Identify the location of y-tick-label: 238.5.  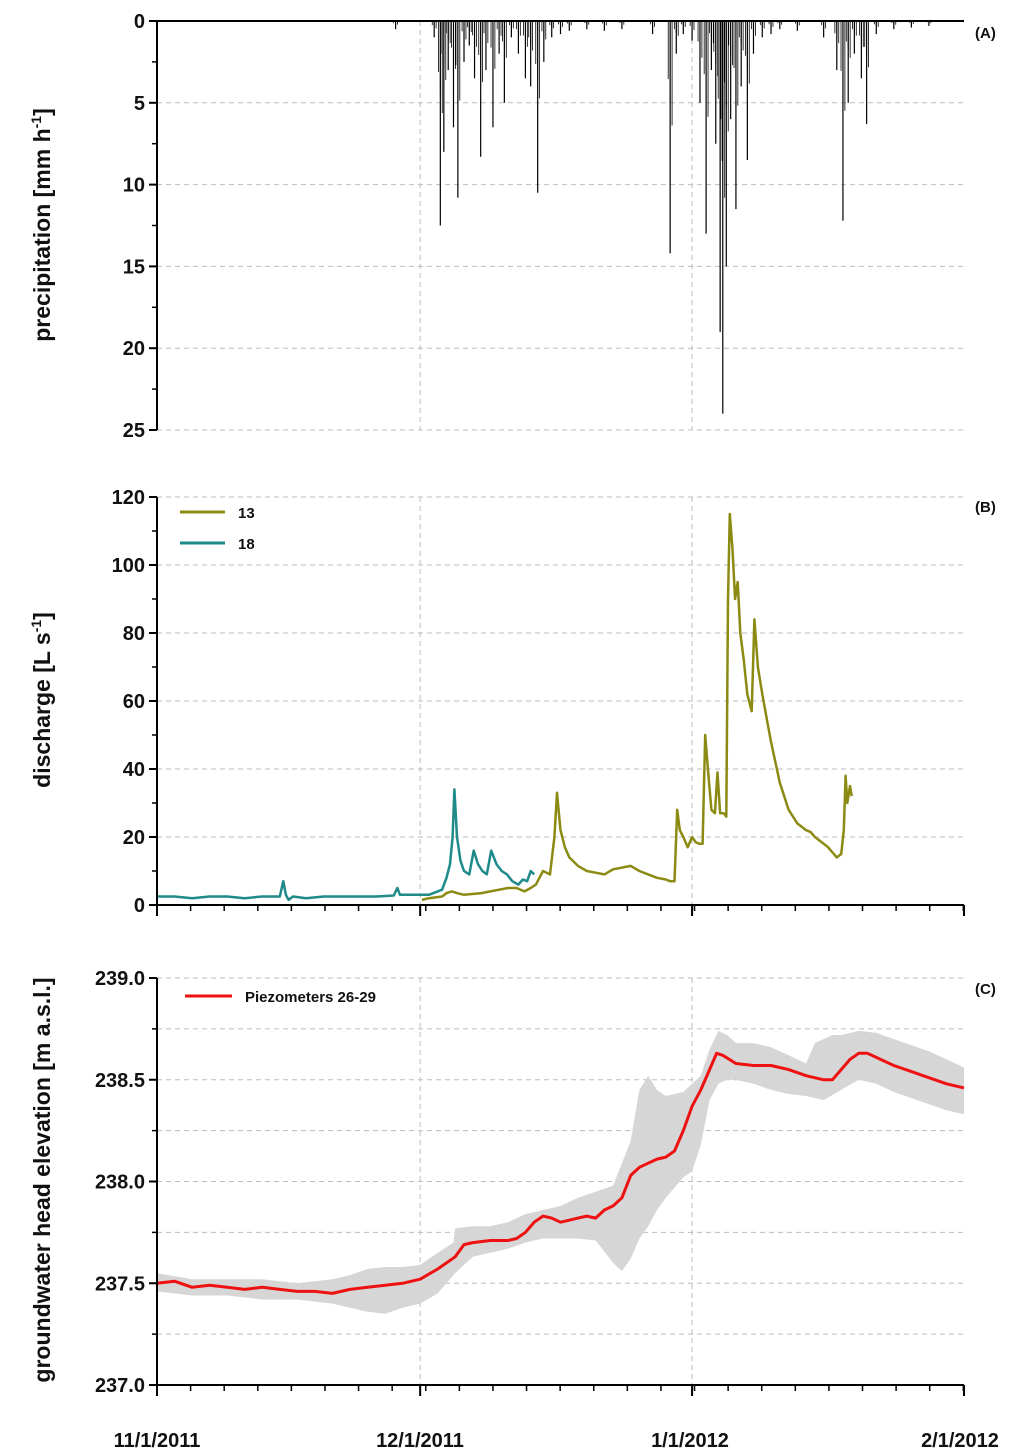
(120, 1081).